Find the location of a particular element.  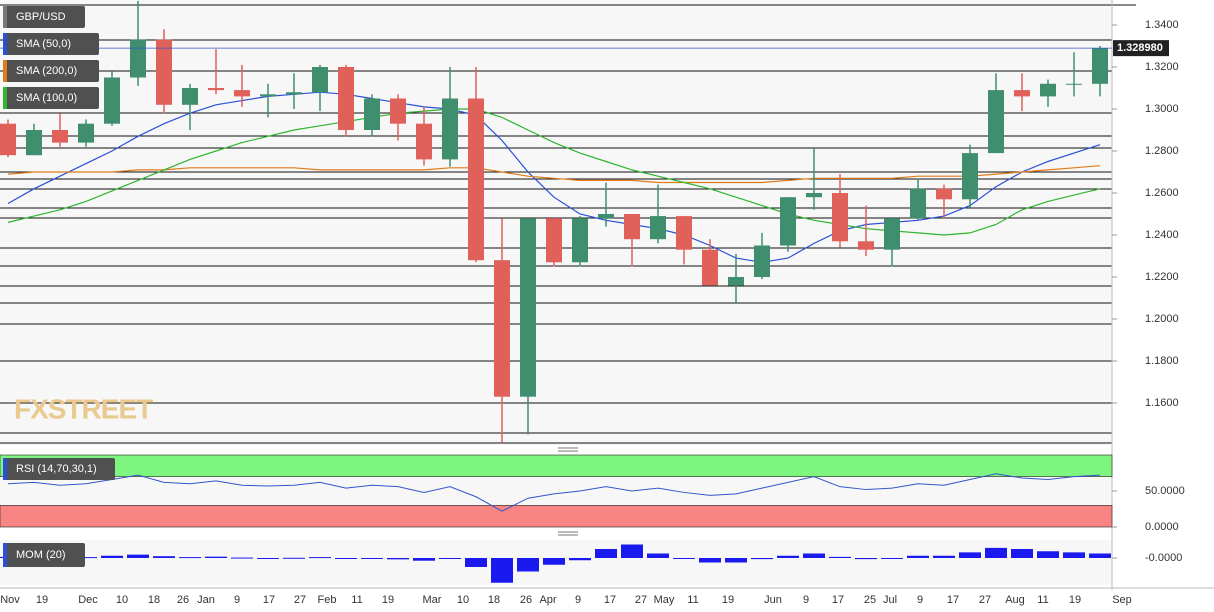

legend-label: MOM (20) is located at coordinates (41, 555).